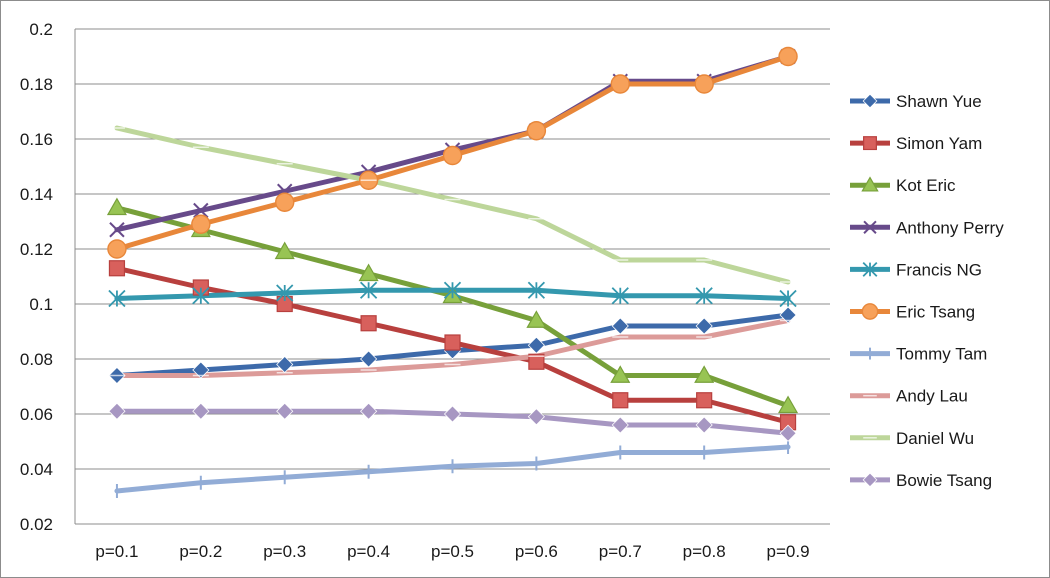 This screenshot has height=578, width=1050. I want to click on legend-entry: Bowie Tsang, so click(921, 480).